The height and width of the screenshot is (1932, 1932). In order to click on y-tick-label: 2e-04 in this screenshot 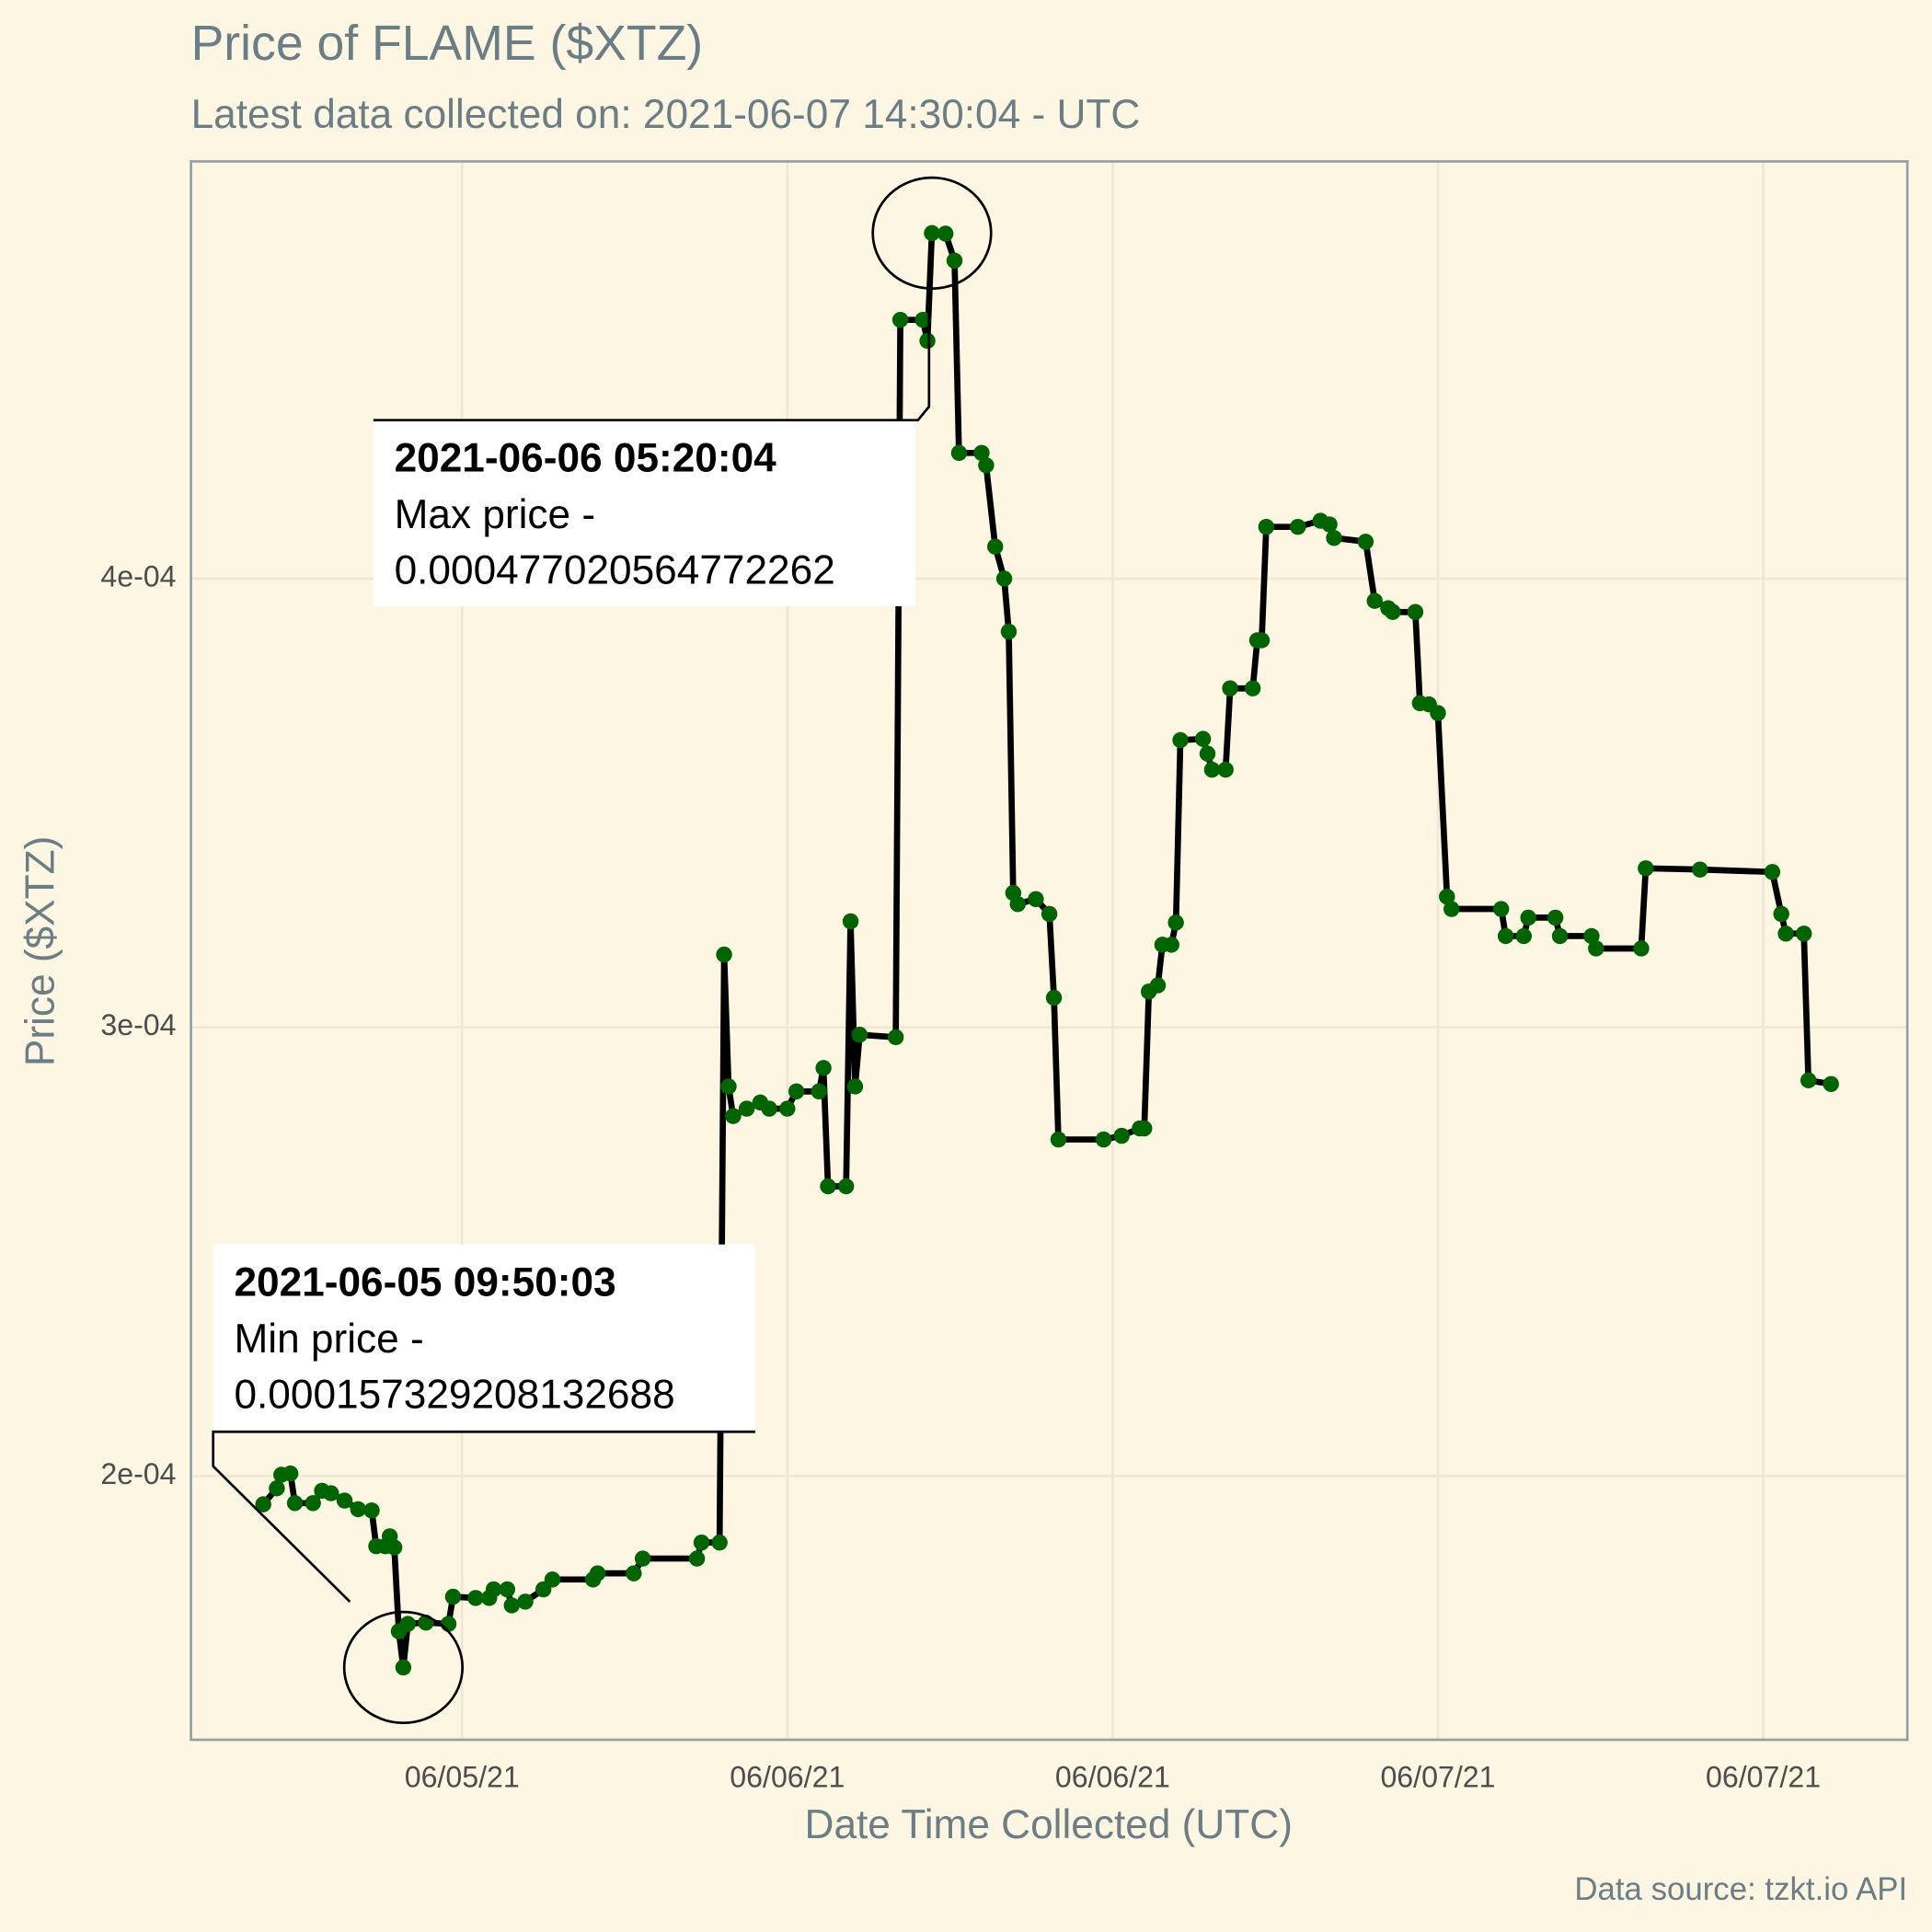, I will do `click(138, 1473)`.